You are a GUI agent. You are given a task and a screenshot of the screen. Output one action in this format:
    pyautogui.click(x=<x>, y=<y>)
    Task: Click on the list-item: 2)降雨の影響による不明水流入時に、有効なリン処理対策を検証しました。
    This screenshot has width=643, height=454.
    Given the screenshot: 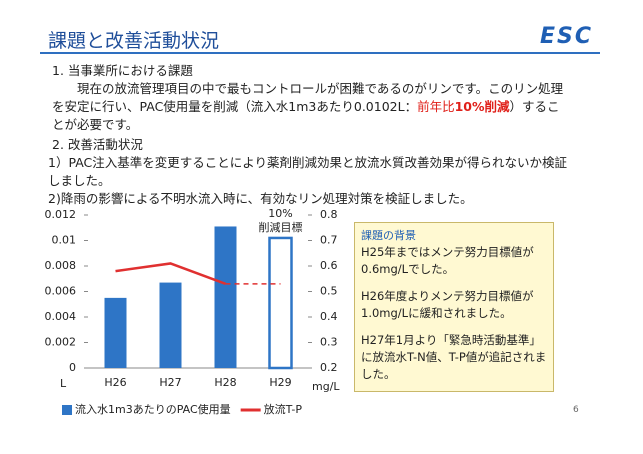 What is the action you would take?
    pyautogui.click(x=260, y=198)
    